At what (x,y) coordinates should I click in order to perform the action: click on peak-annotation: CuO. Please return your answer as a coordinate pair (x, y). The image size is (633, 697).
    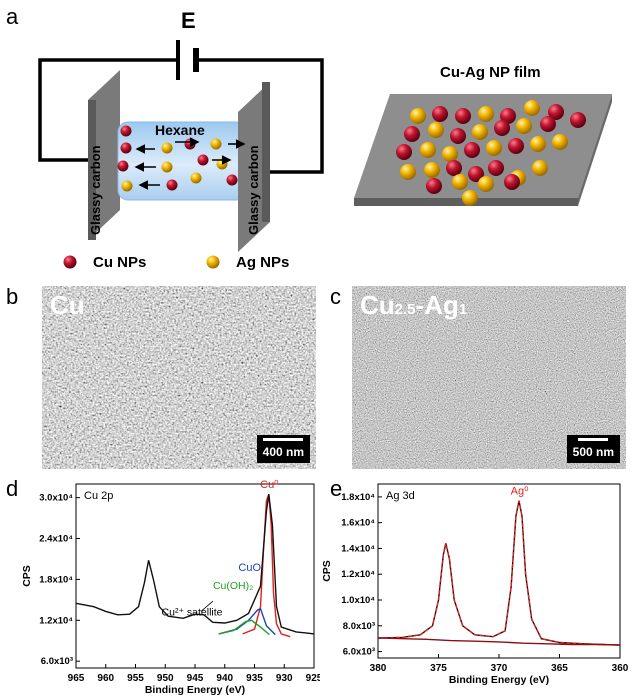
    Looking at the image, I should click on (249, 568).